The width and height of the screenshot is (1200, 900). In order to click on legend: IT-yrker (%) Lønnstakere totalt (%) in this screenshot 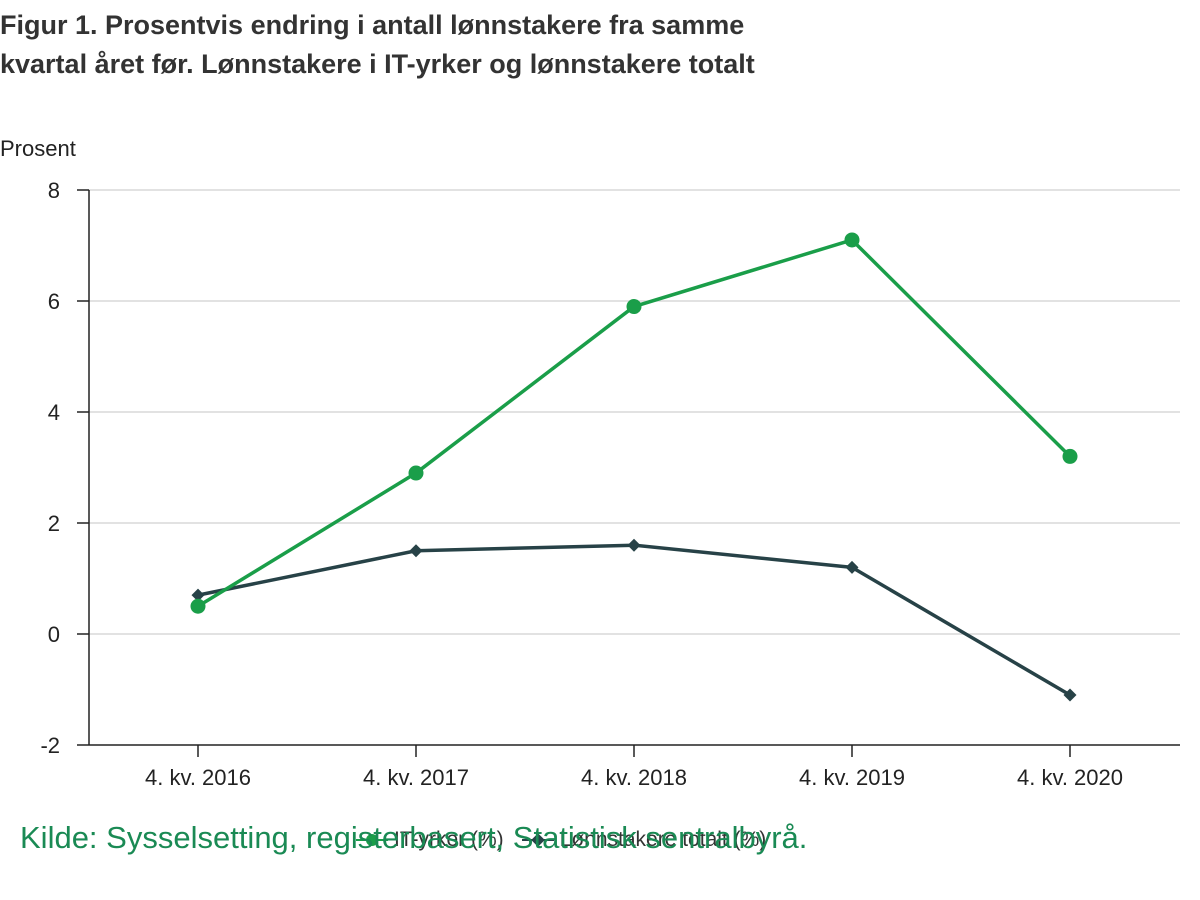, I will do `click(561, 840)`.